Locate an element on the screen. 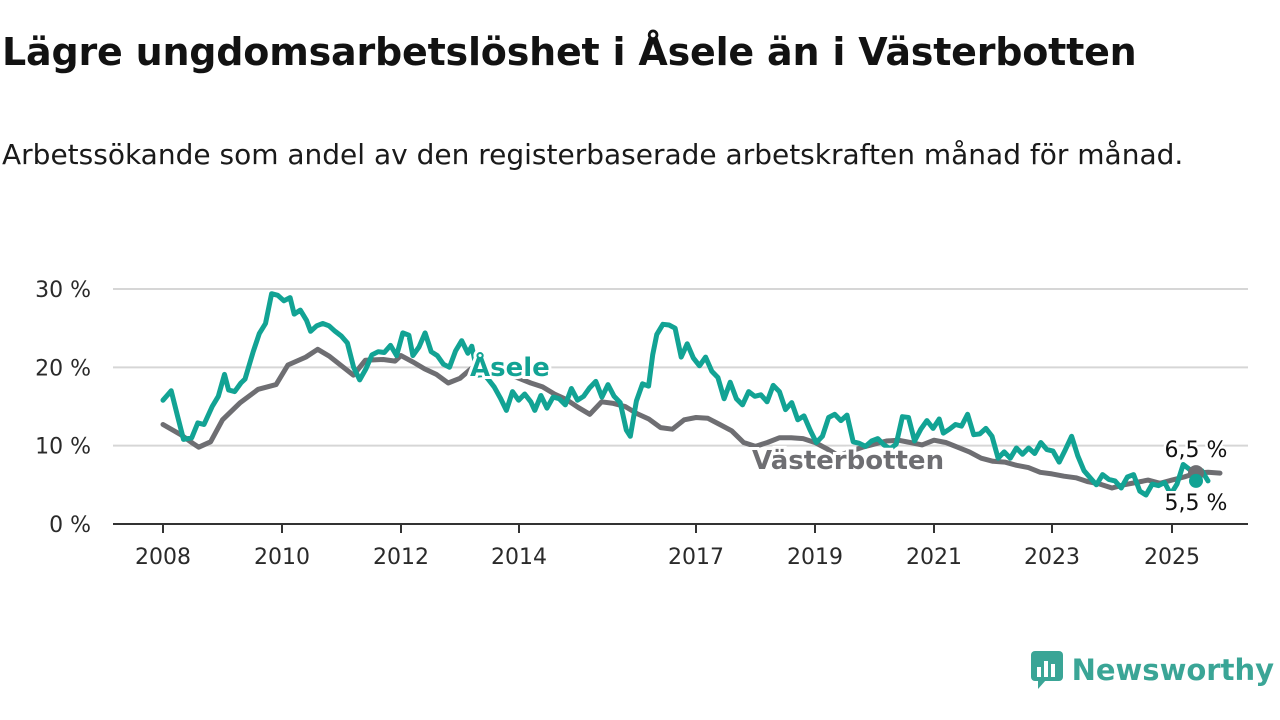 This screenshot has height=720, width=1280. brand-logo: Newsworthy is located at coordinates (1152, 670).